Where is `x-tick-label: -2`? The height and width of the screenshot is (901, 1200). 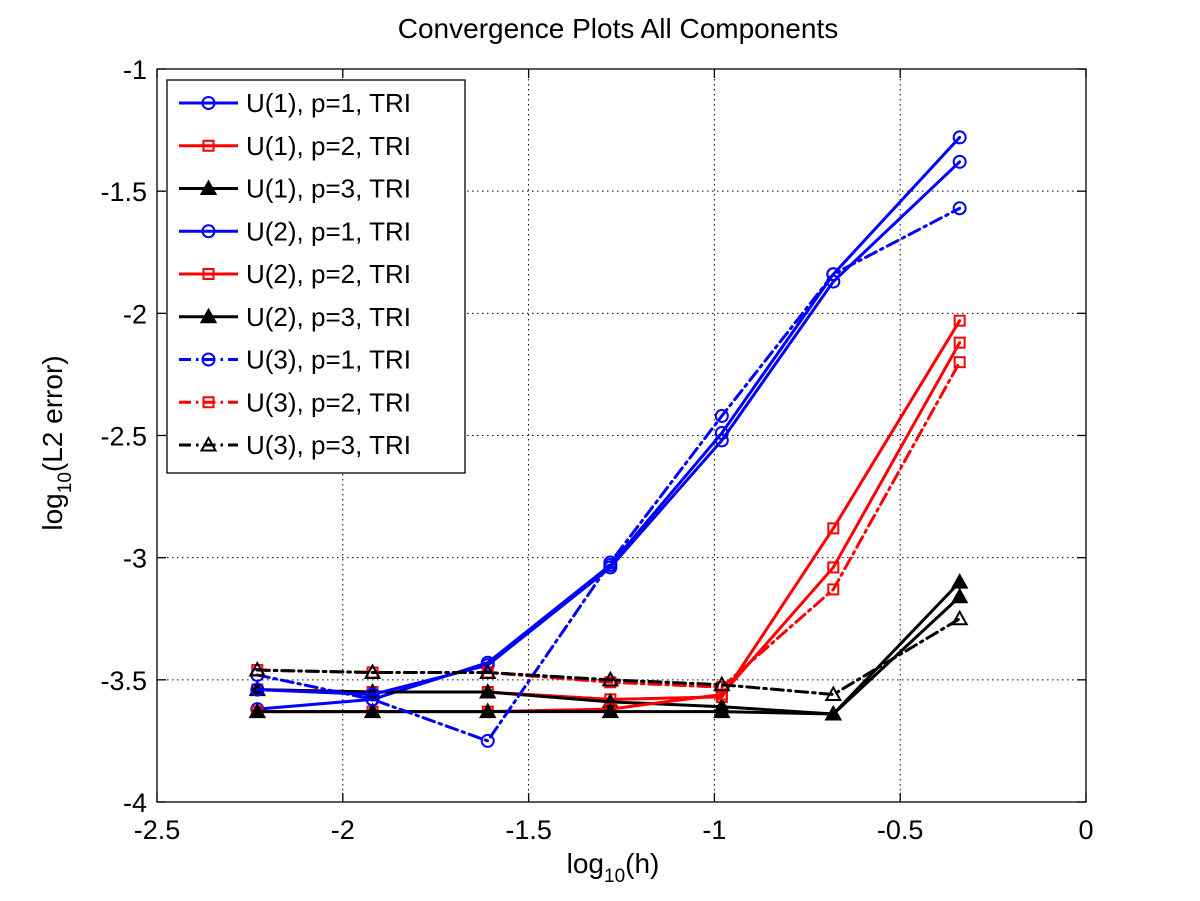
x-tick-label: -2 is located at coordinates (343, 830).